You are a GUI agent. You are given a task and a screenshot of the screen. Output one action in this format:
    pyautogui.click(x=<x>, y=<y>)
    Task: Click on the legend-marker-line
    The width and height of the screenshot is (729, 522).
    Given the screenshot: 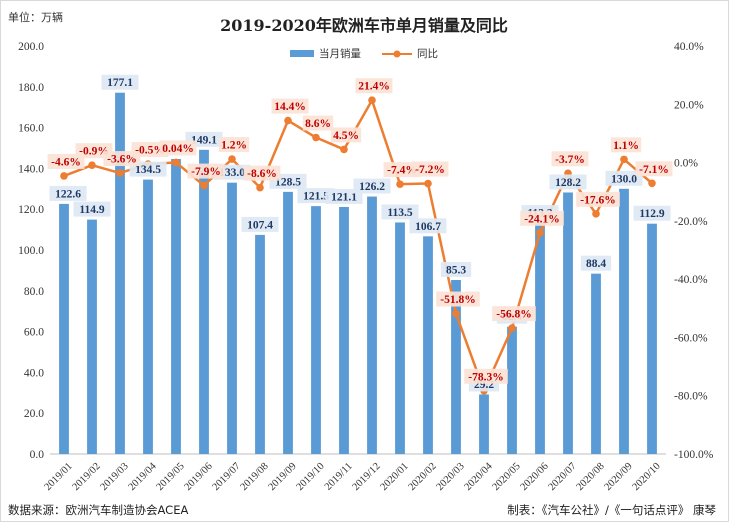 What is the action you would take?
    pyautogui.click(x=397, y=54)
    